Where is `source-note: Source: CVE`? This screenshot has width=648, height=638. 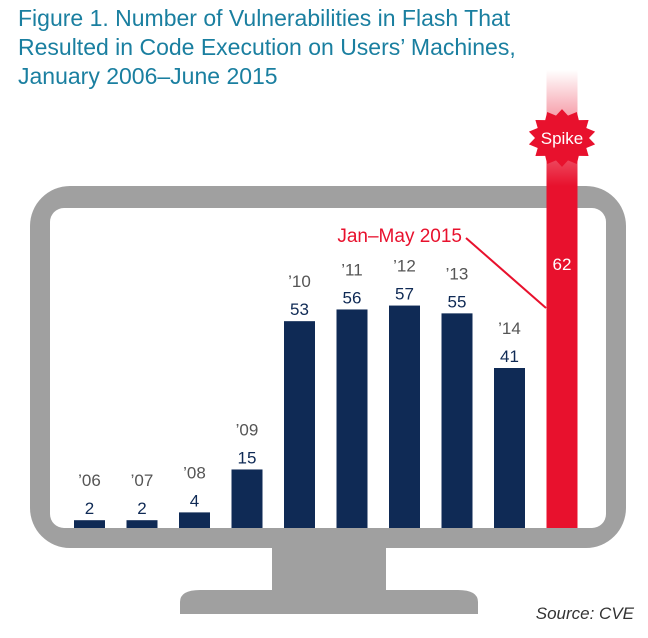
source-note: Source: CVE is located at coordinates (584, 613).